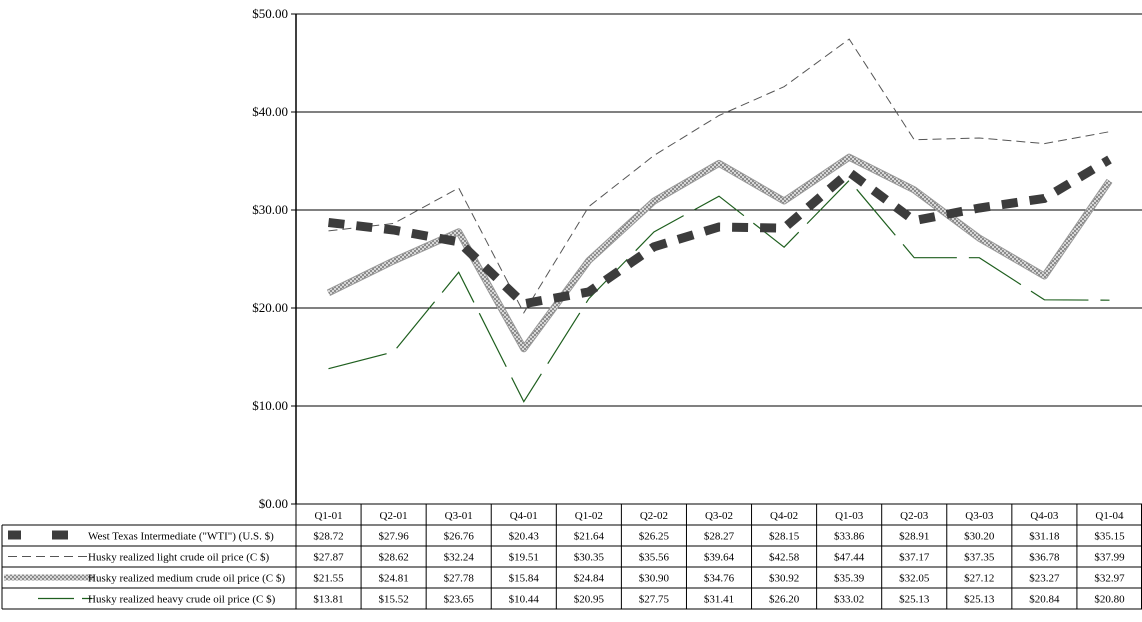  I want to click on data-label: $27.96, so click(393, 537).